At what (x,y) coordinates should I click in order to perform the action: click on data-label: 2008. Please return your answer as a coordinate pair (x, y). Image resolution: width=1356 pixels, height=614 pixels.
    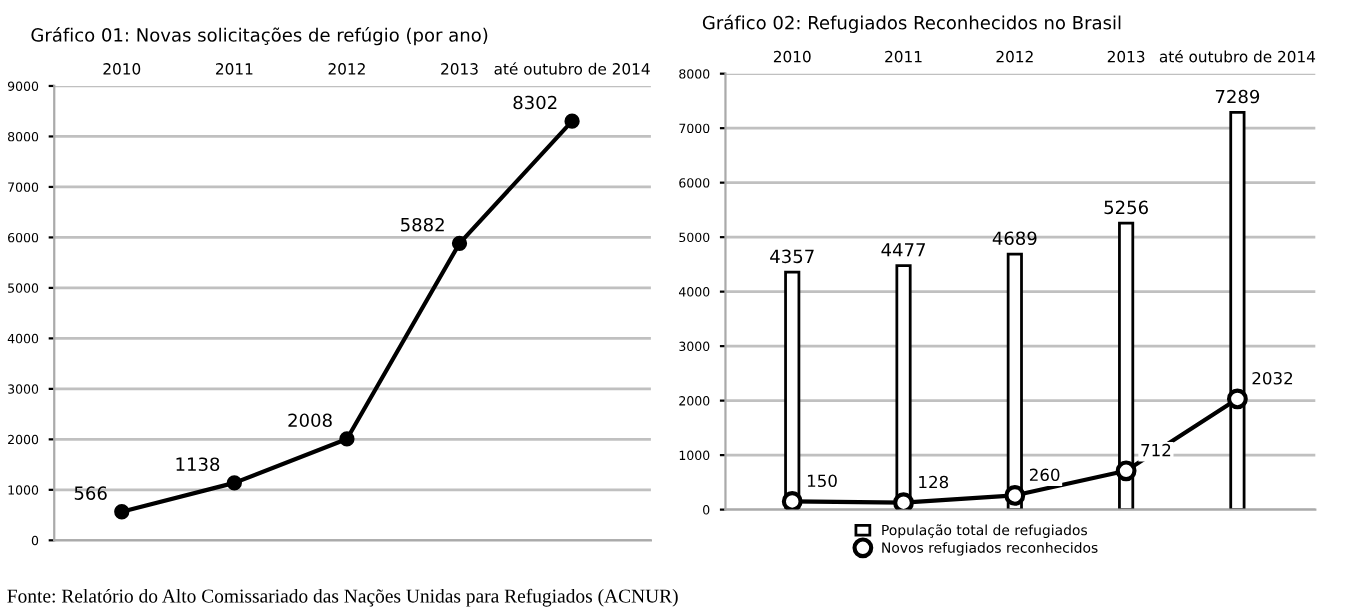
    Looking at the image, I should click on (310, 420).